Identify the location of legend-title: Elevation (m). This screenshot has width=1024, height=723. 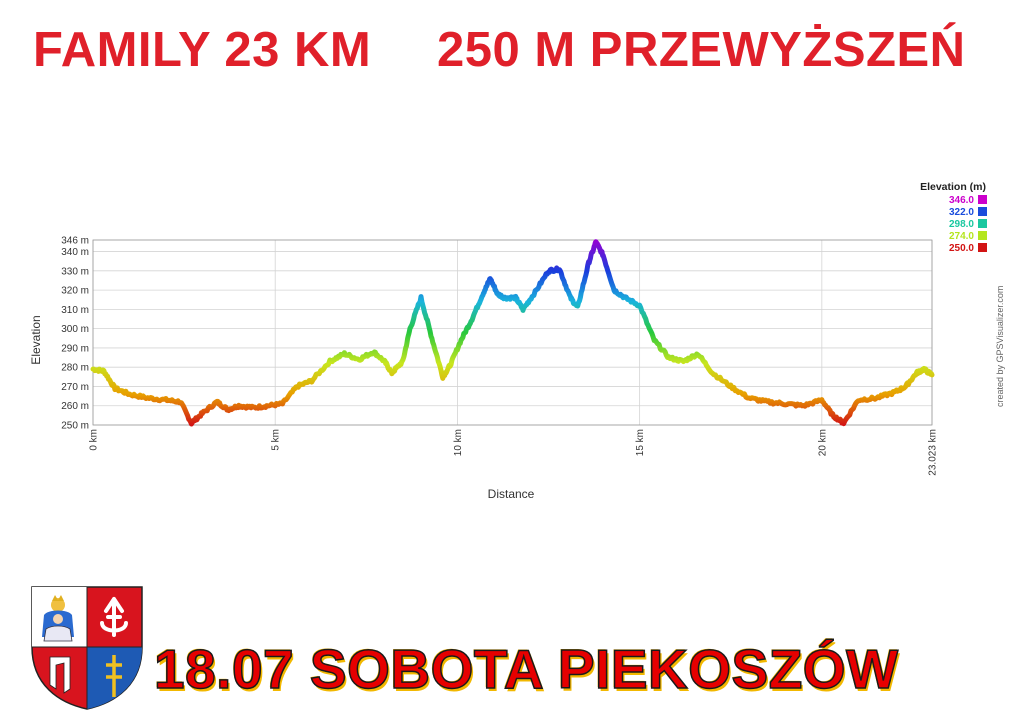
(953, 187).